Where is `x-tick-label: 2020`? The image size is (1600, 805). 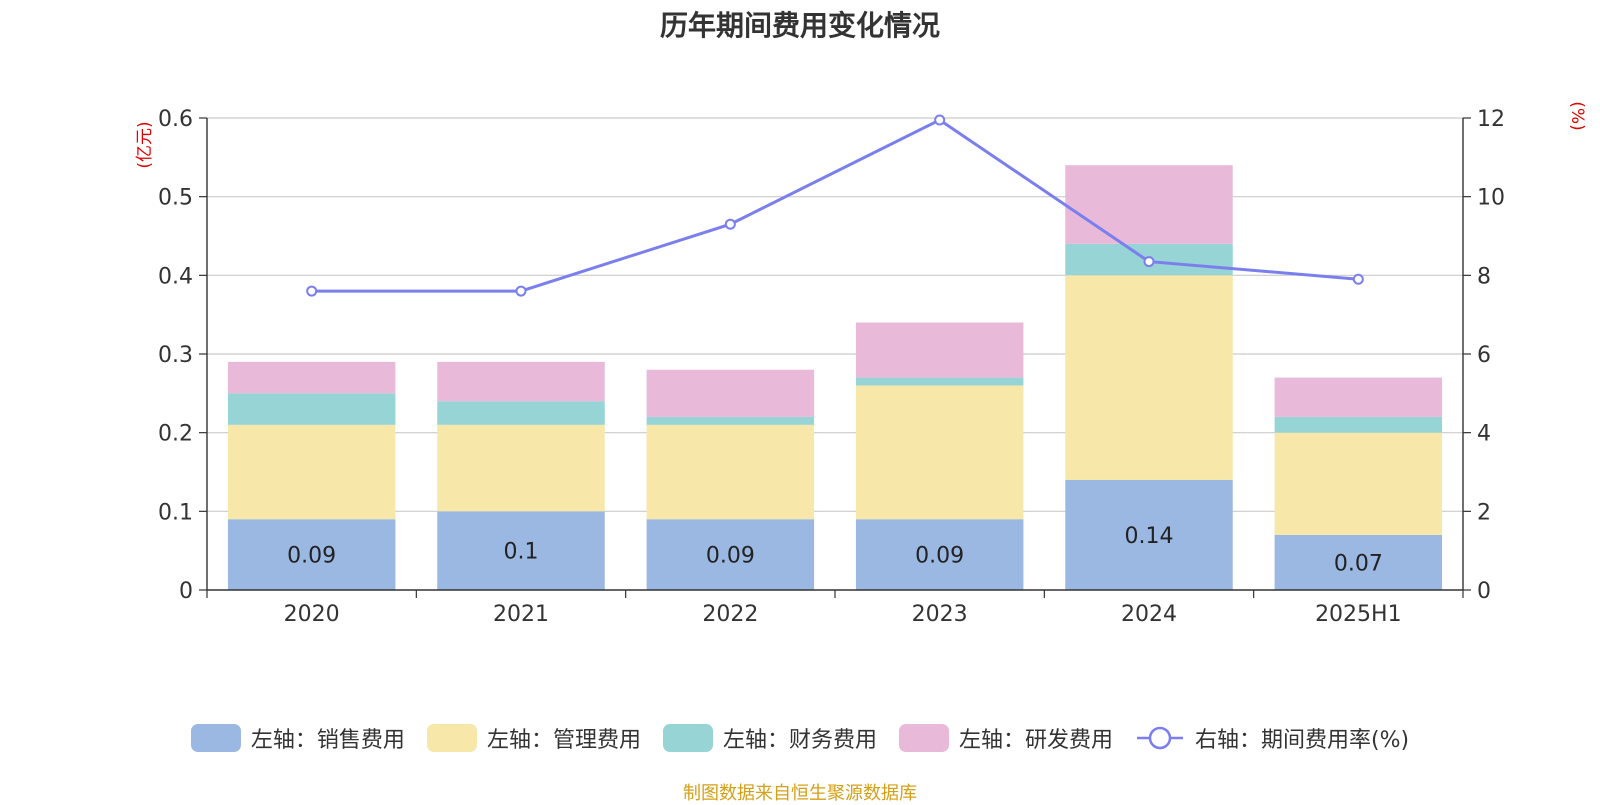 x-tick-label: 2020 is located at coordinates (312, 614).